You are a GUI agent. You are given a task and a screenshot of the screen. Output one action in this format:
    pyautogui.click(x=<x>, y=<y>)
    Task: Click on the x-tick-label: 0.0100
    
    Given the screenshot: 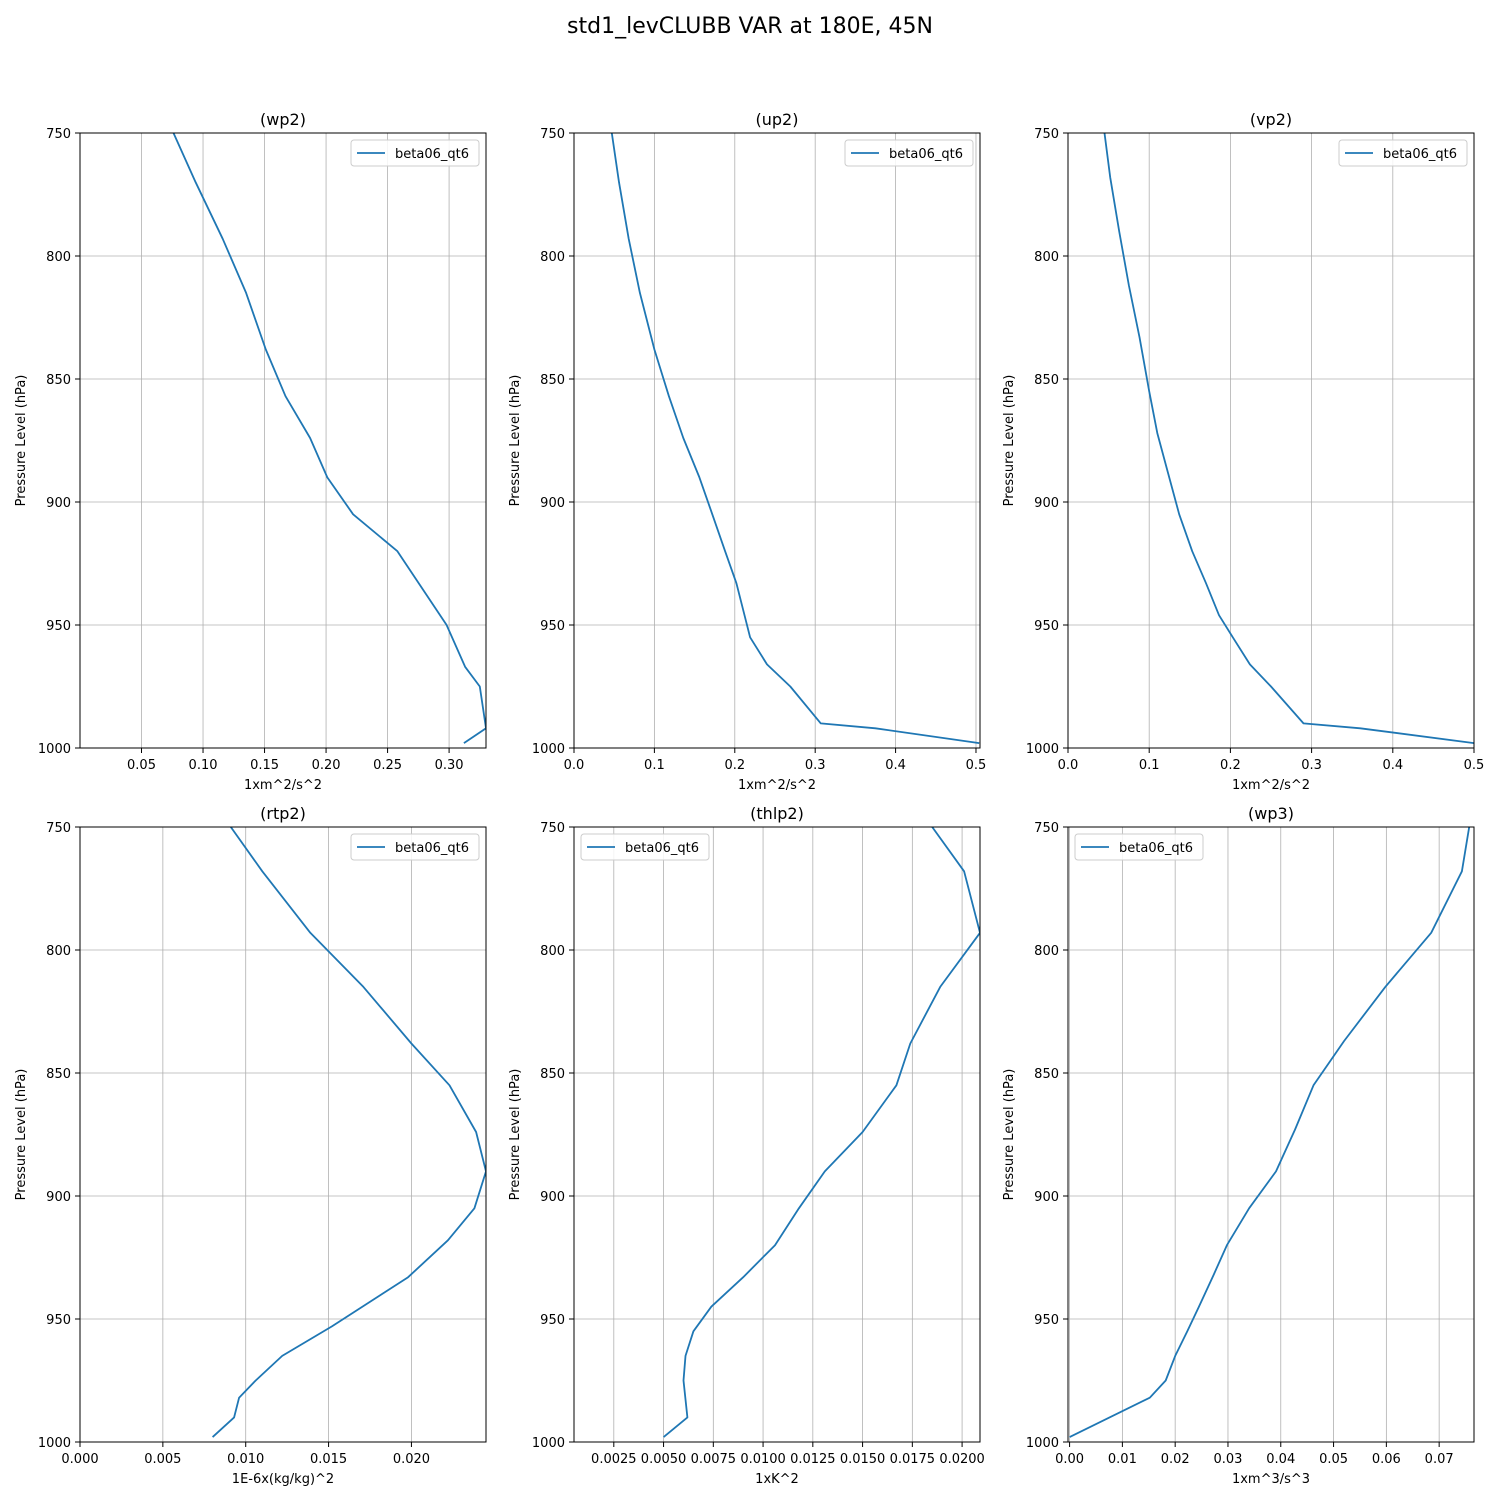 What is the action you would take?
    pyautogui.click(x=763, y=1459)
    